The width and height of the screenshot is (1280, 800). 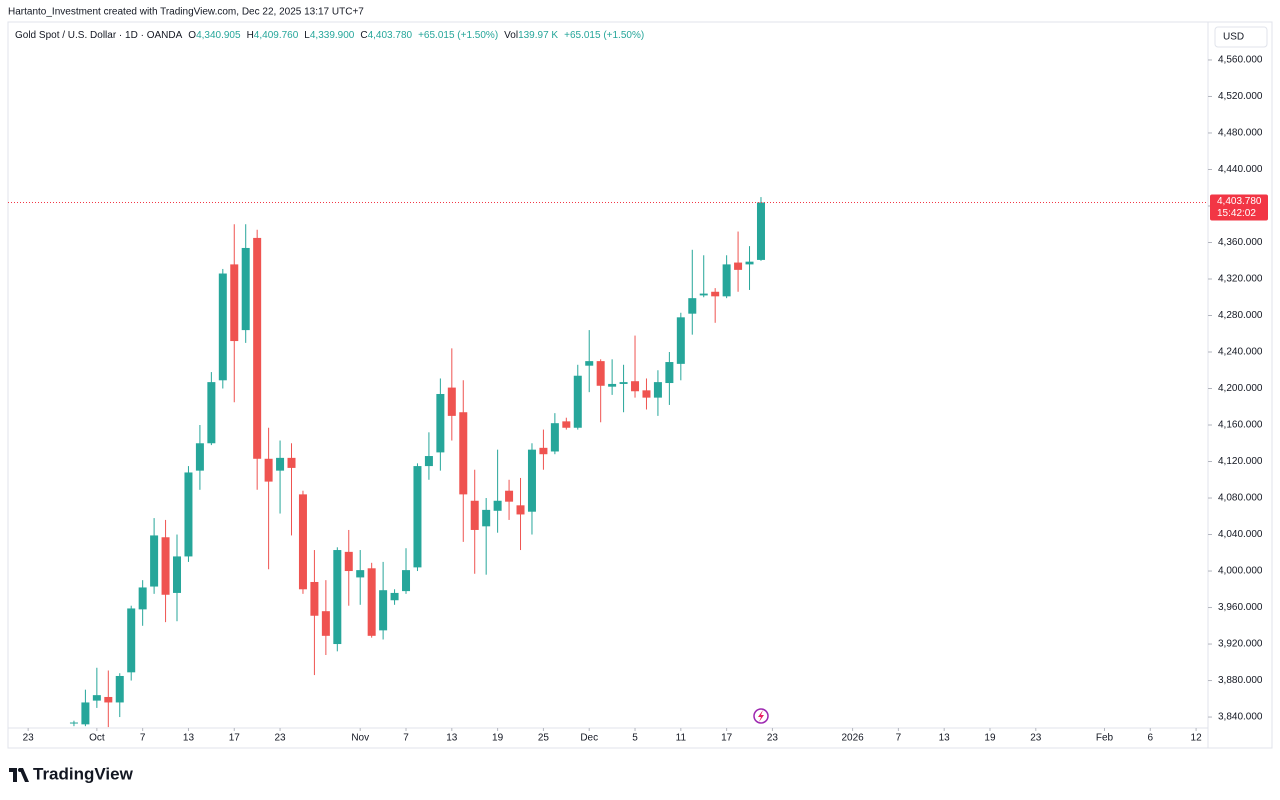 What do you see at coordinates (1239, 201) in the screenshot?
I see `last-price-label: 4,403.780` at bounding box center [1239, 201].